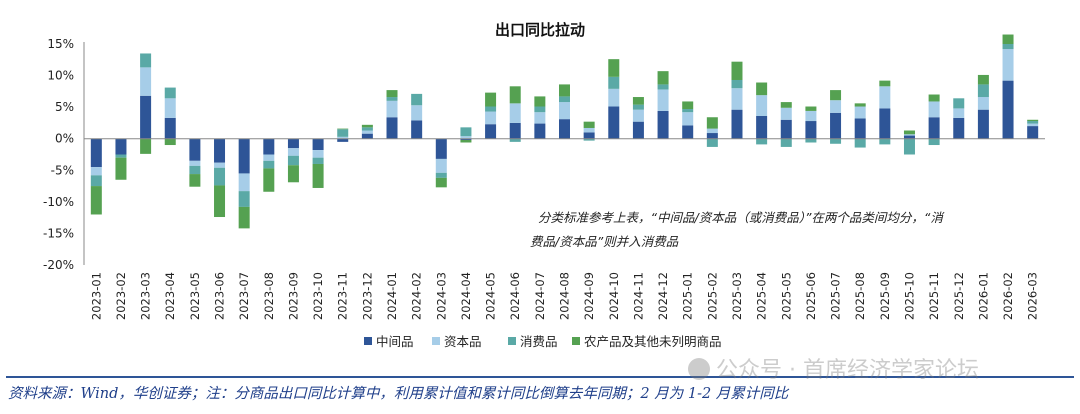 Image resolution: width=1080 pixels, height=414 pixels. Describe the element at coordinates (688, 296) in the screenshot. I see `x-tick-label: 2025-01` at that location.